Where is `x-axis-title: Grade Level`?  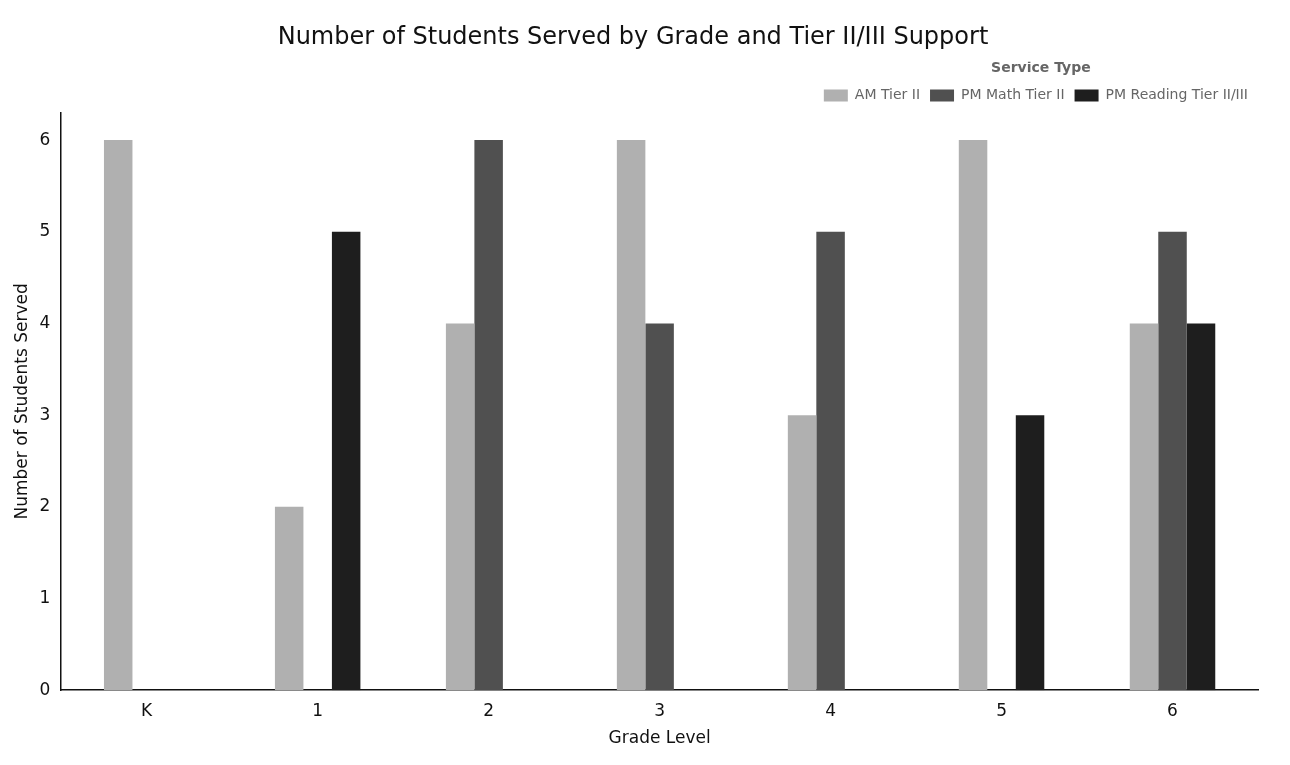 x-axis-title: Grade Level is located at coordinates (659, 737).